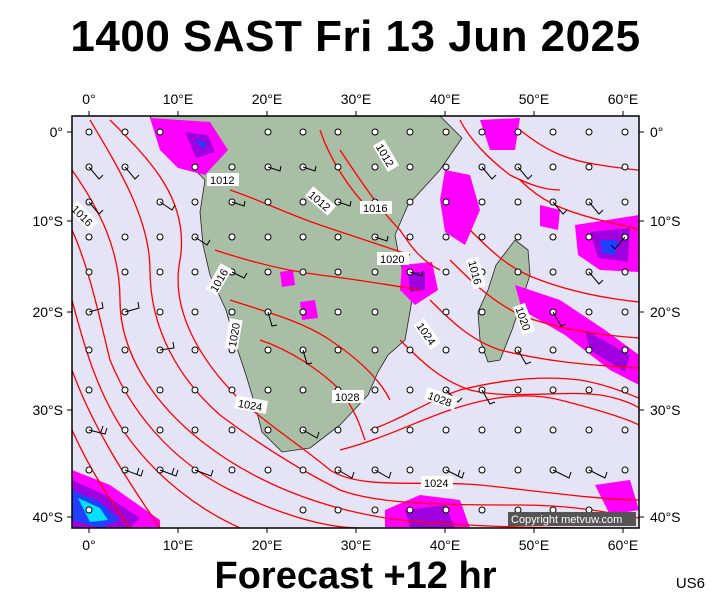 Image resolution: width=711 pixels, height=600 pixels. I want to click on right-lat-labels: 0° 10°S 20°S 30°S 40°S, so click(665, 324).